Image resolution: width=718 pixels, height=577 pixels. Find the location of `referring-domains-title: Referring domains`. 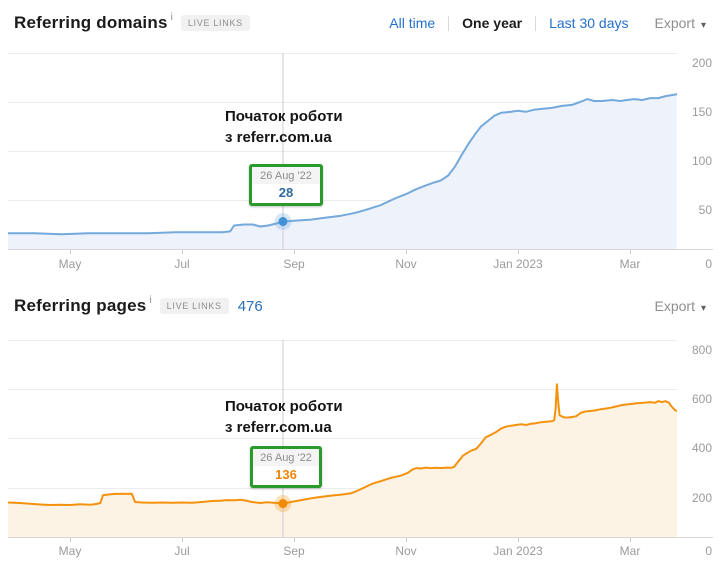

referring-domains-title: Referring domains is located at coordinates (91, 22).